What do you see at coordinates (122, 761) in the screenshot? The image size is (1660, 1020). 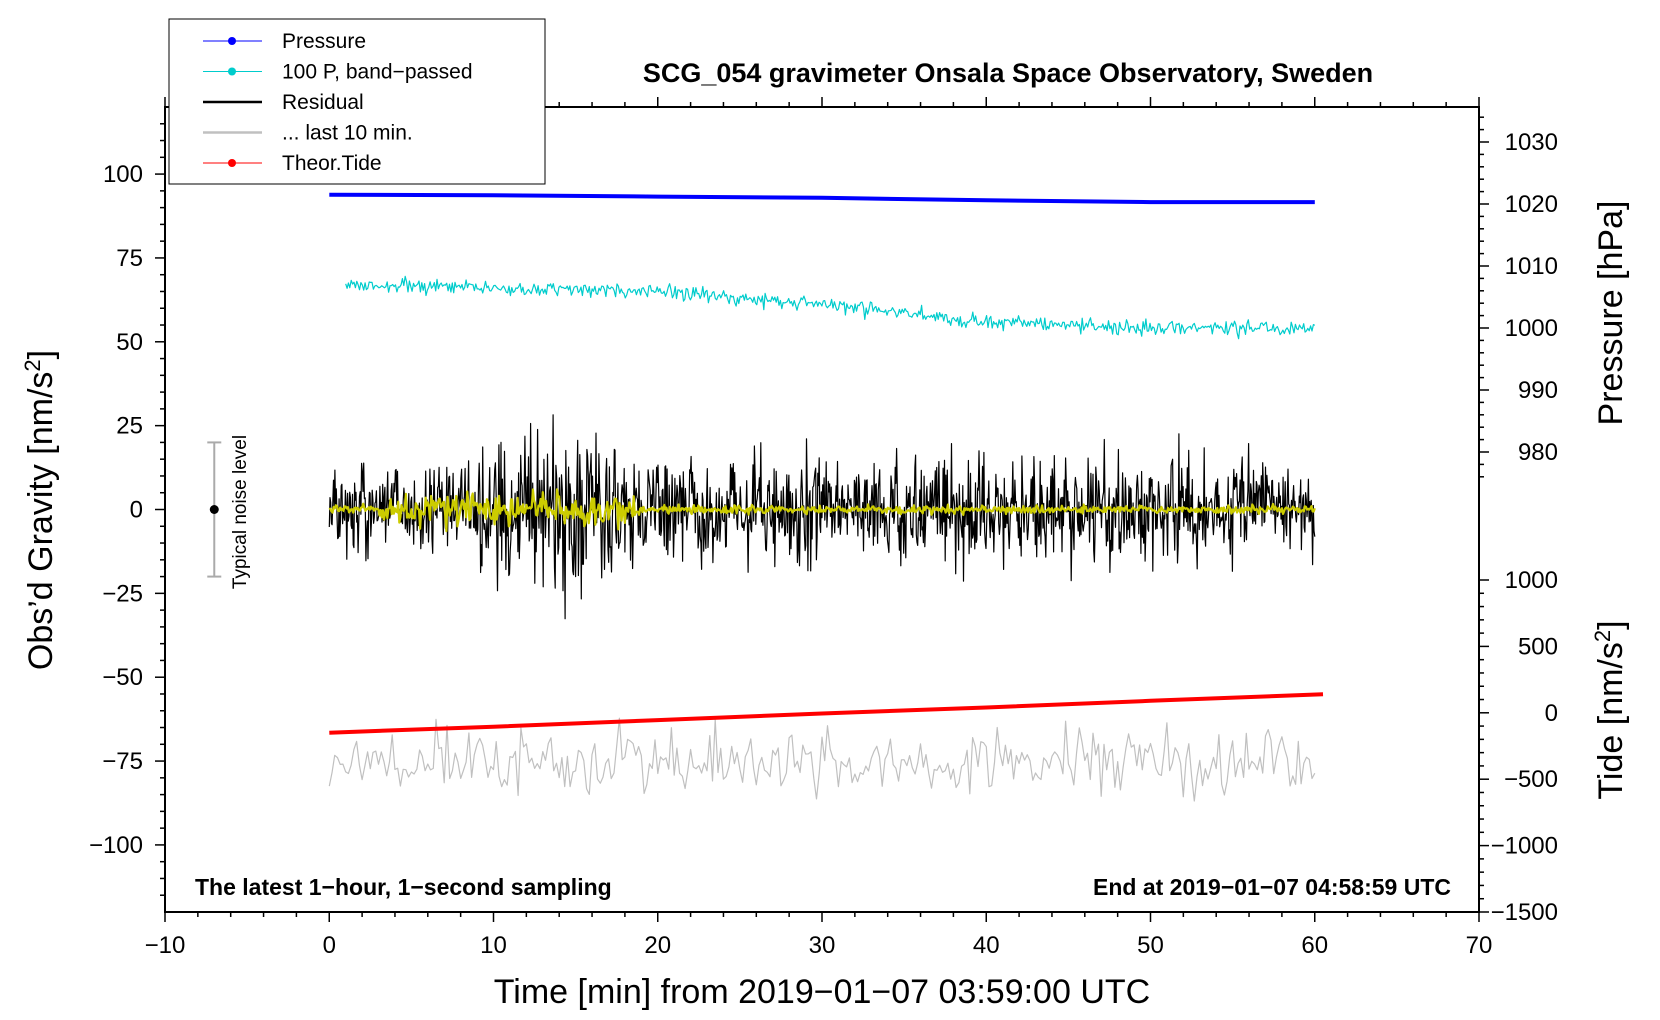 I see `left-tick-label: −75` at bounding box center [122, 761].